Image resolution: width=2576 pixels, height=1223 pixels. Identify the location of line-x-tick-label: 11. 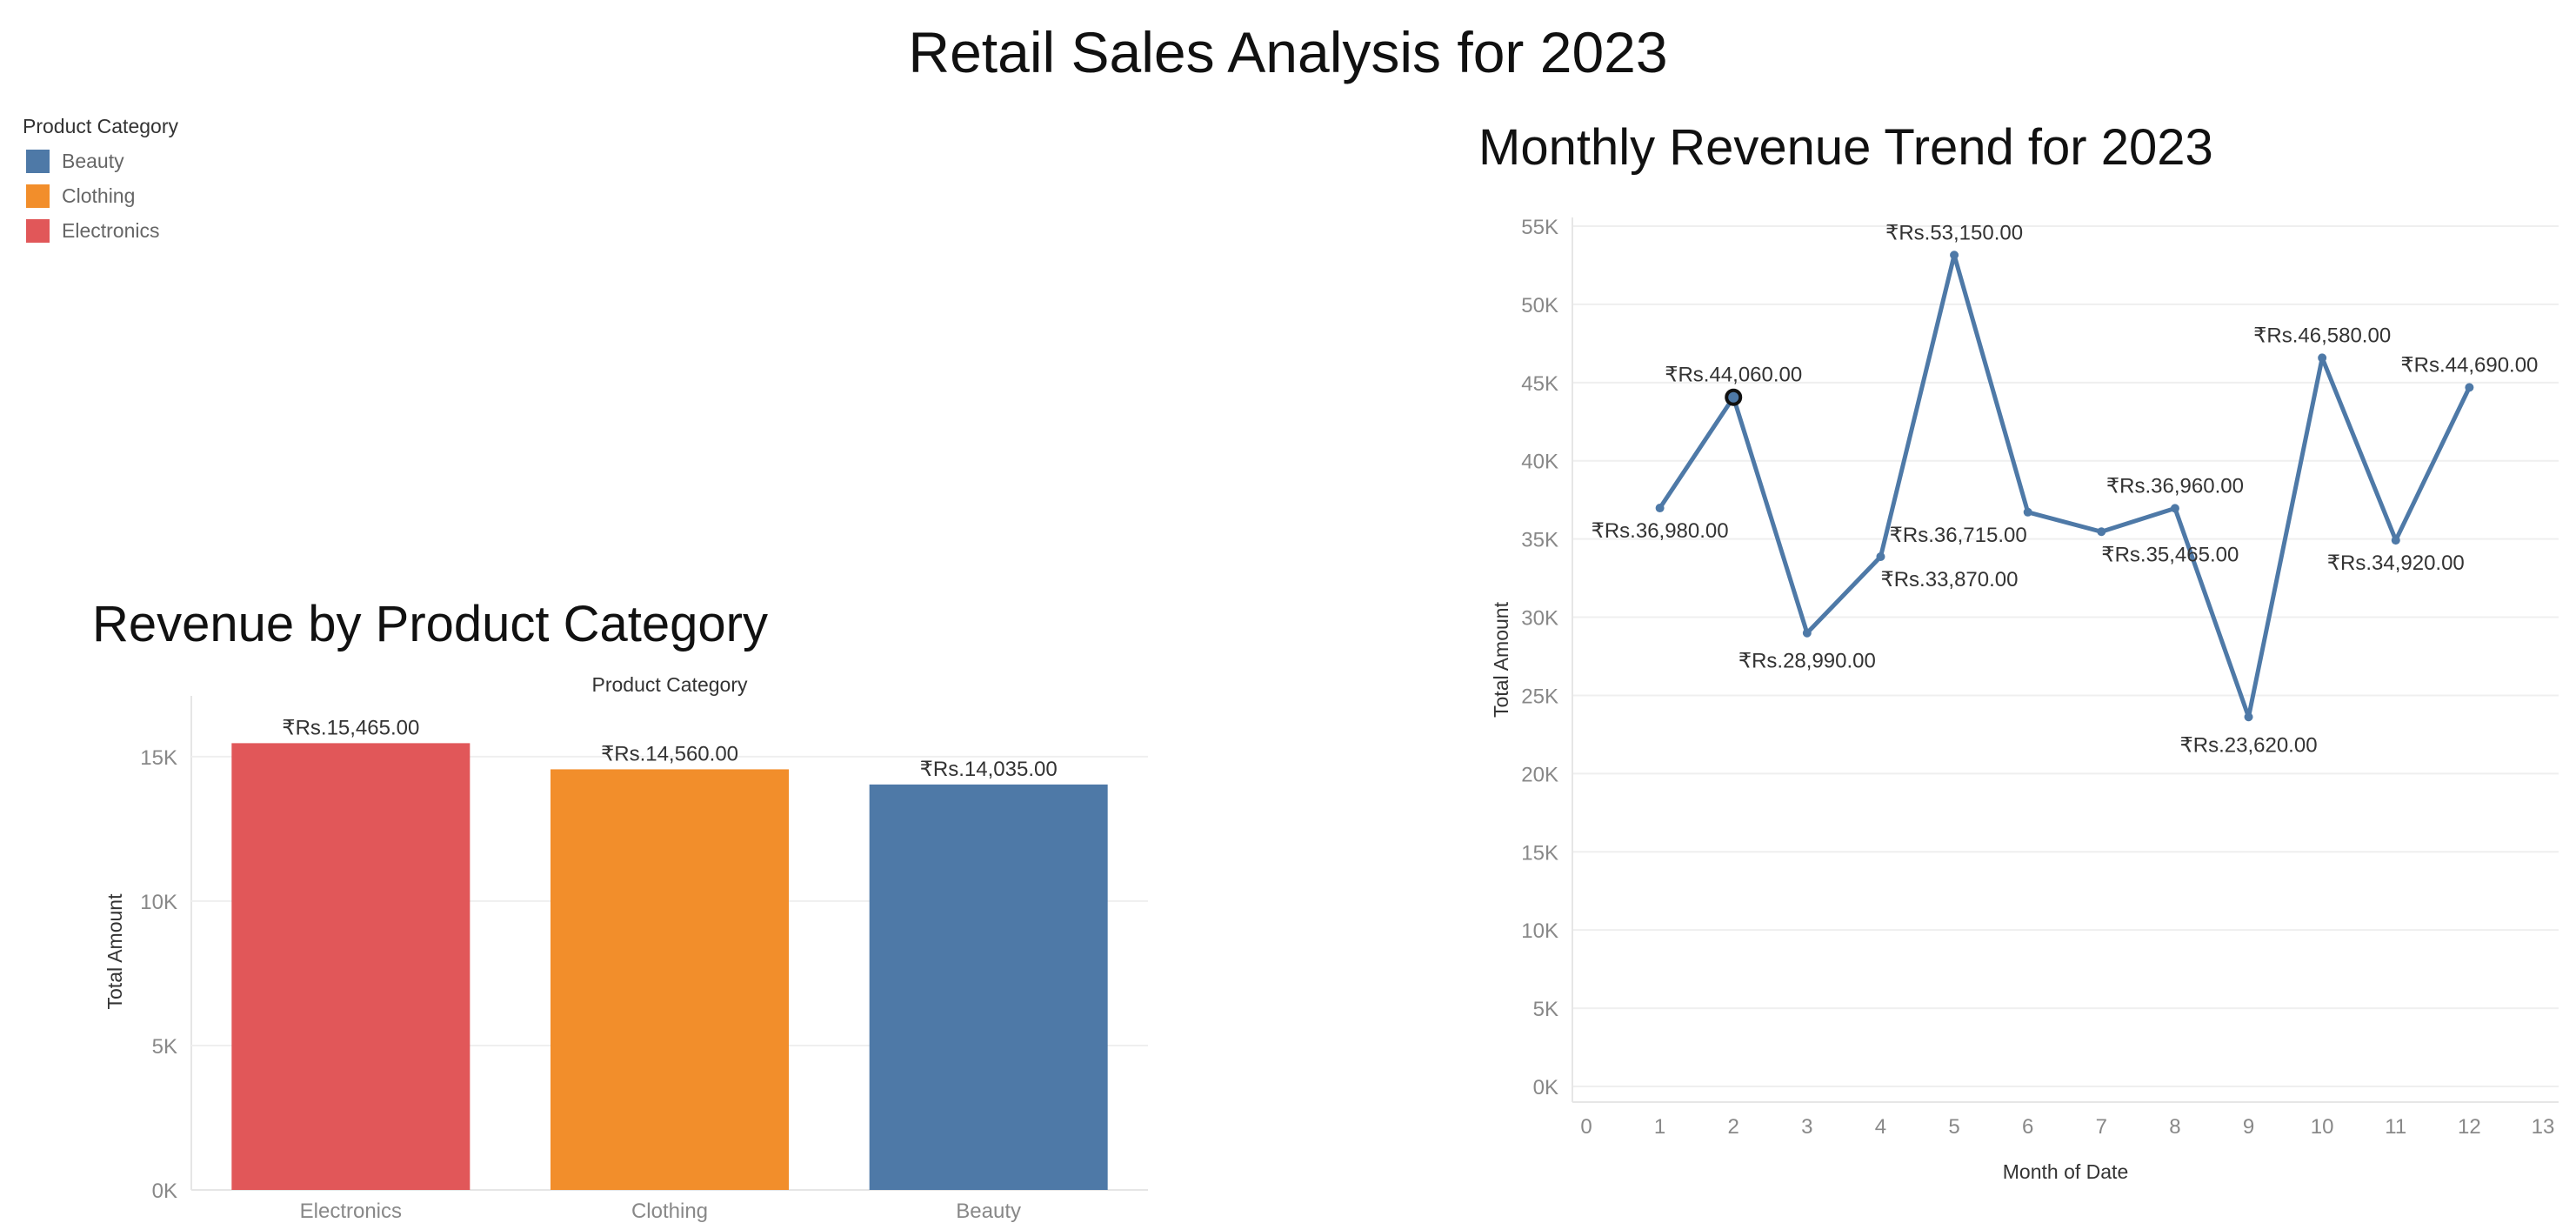
(2395, 1127).